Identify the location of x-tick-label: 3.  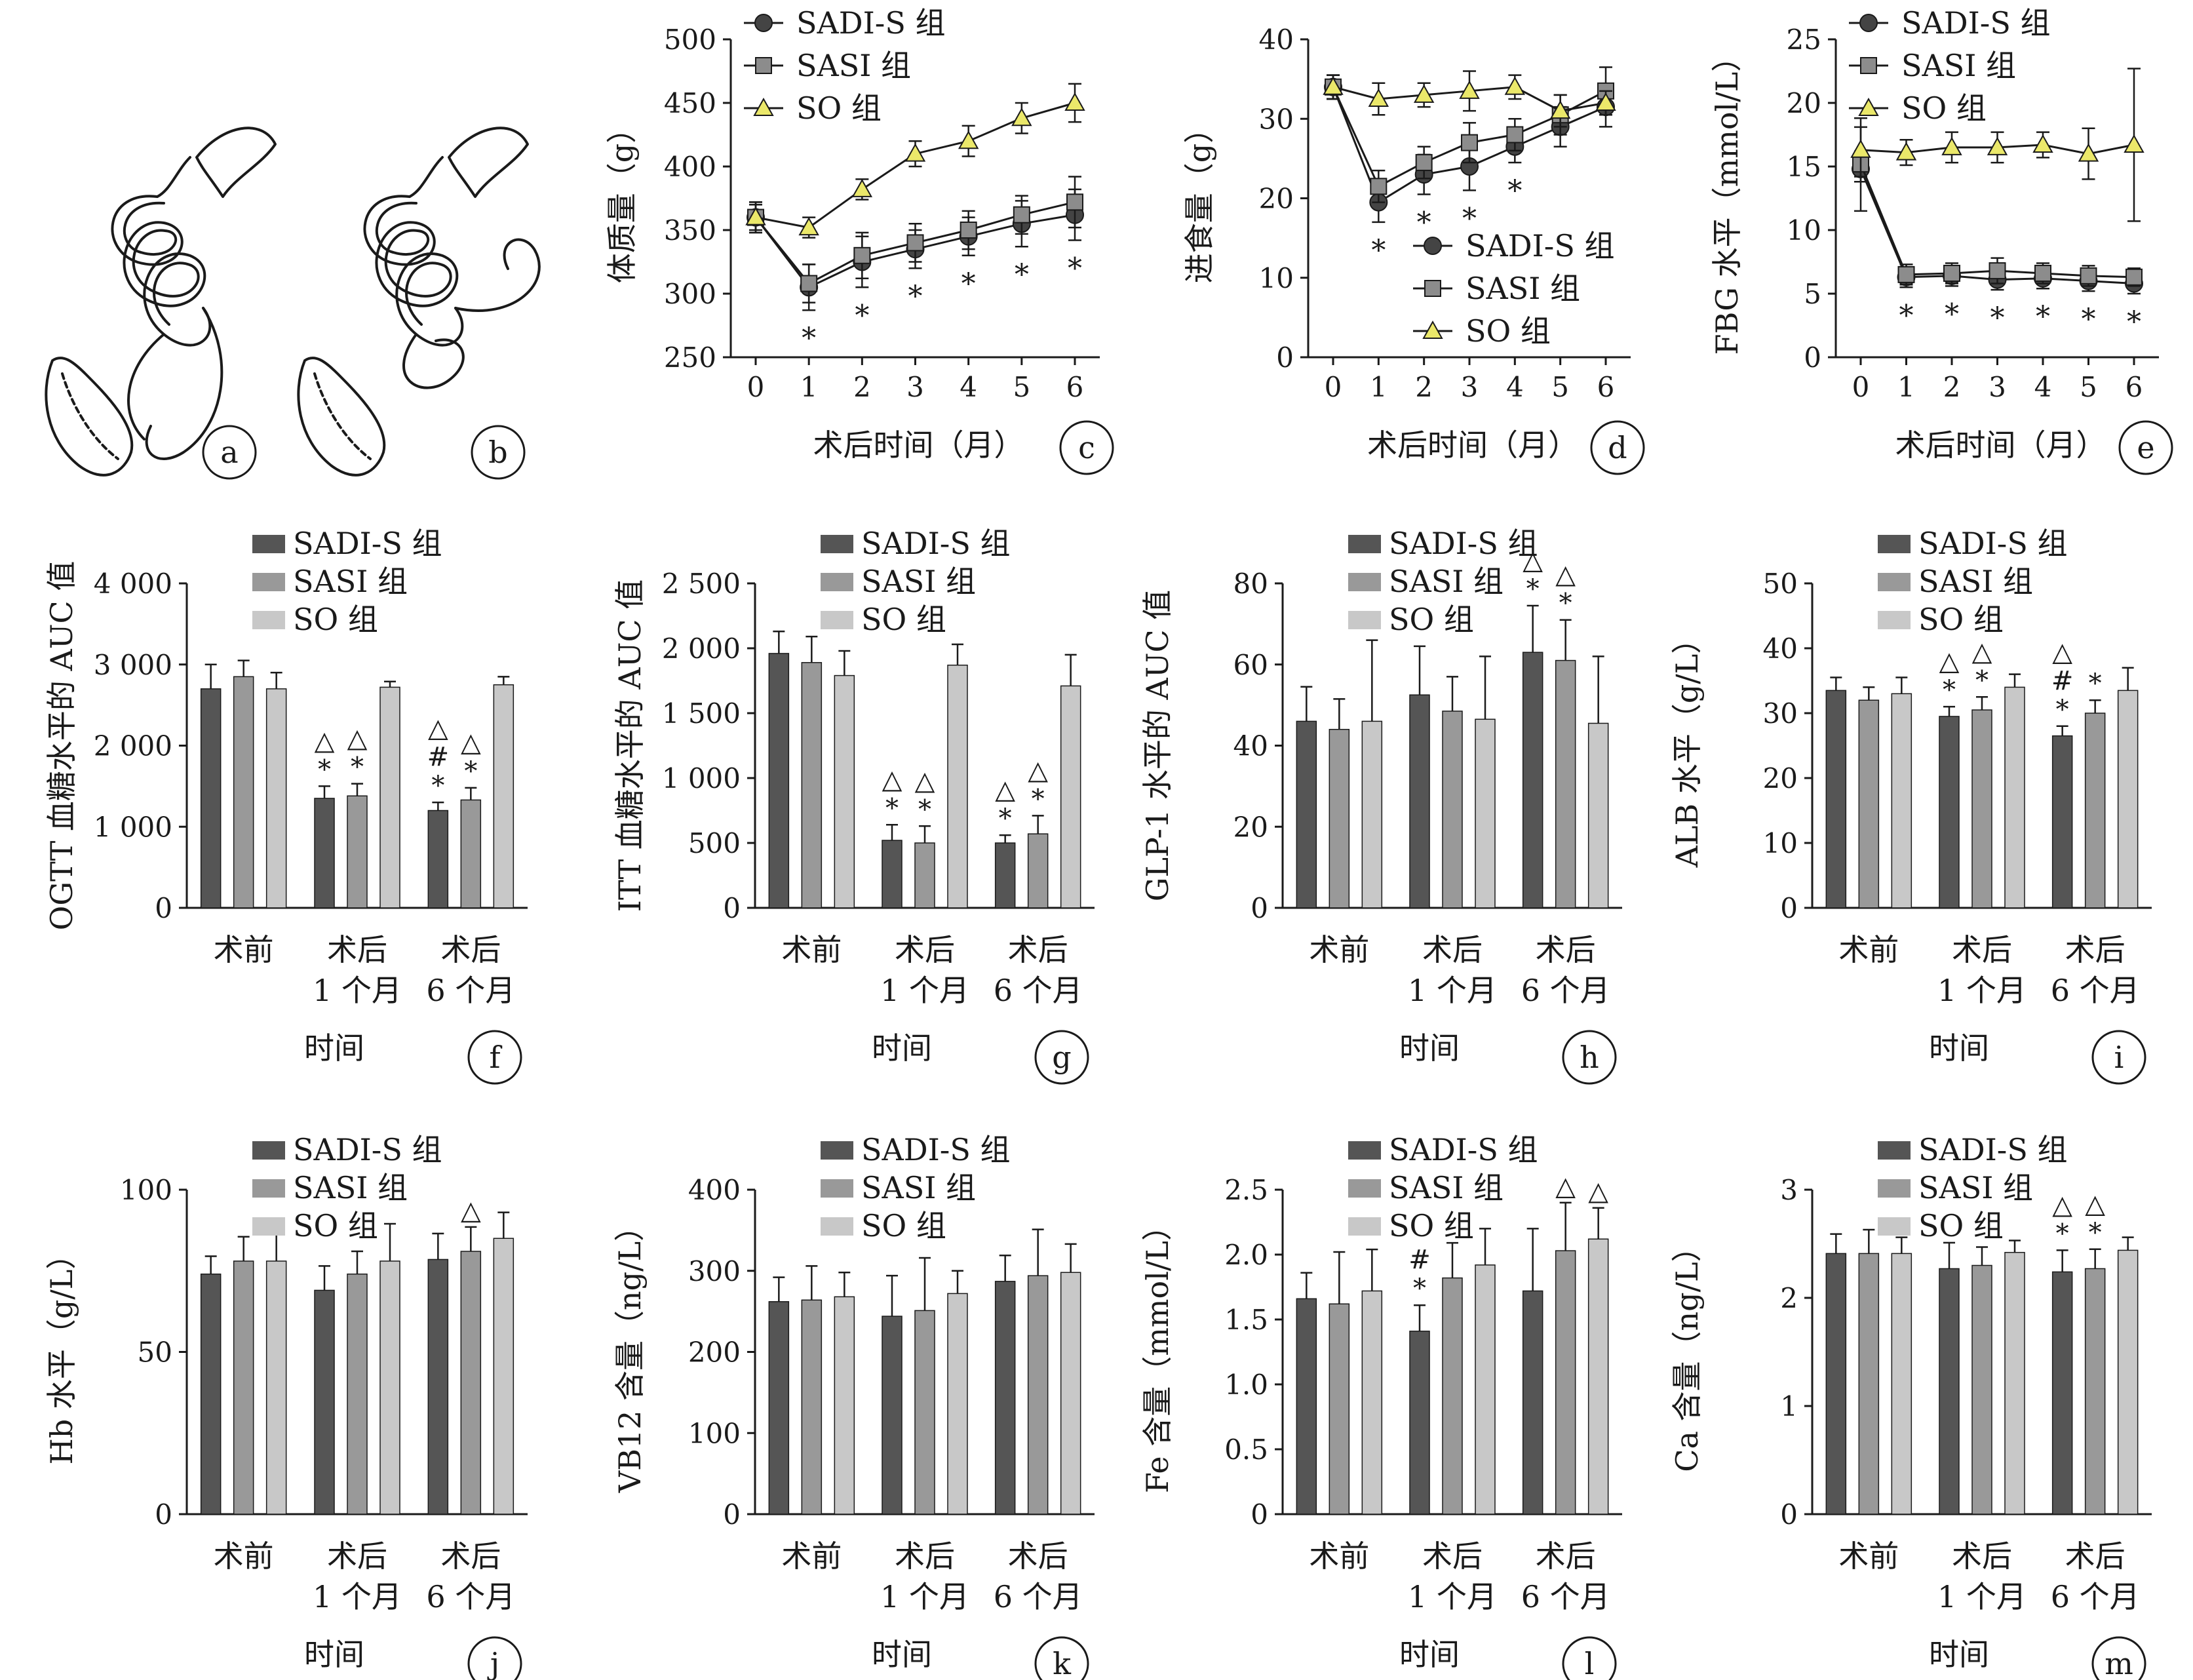
(1997, 387).